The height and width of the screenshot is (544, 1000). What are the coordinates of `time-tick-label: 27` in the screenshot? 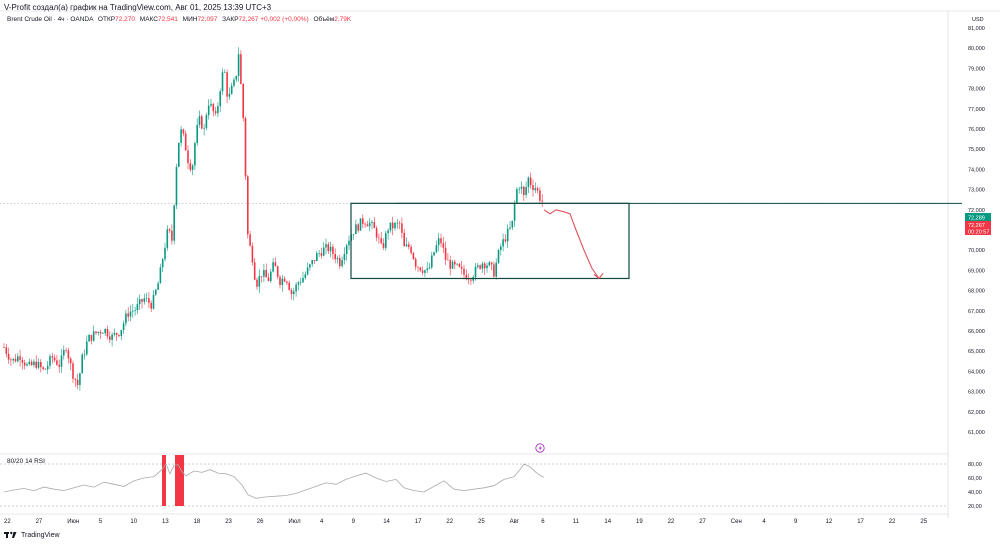 It's located at (702, 522).